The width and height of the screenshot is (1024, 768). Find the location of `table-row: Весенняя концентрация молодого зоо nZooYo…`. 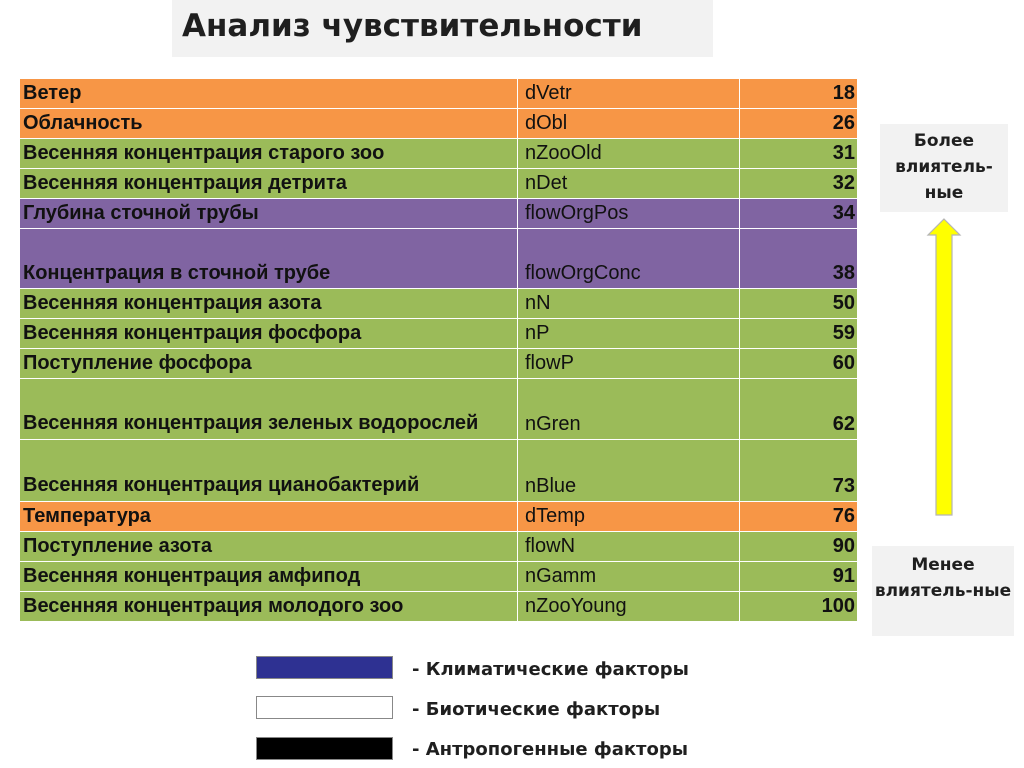

table-row: Весенняя концентрация молодого зоо nZooYo… is located at coordinates (438, 606).